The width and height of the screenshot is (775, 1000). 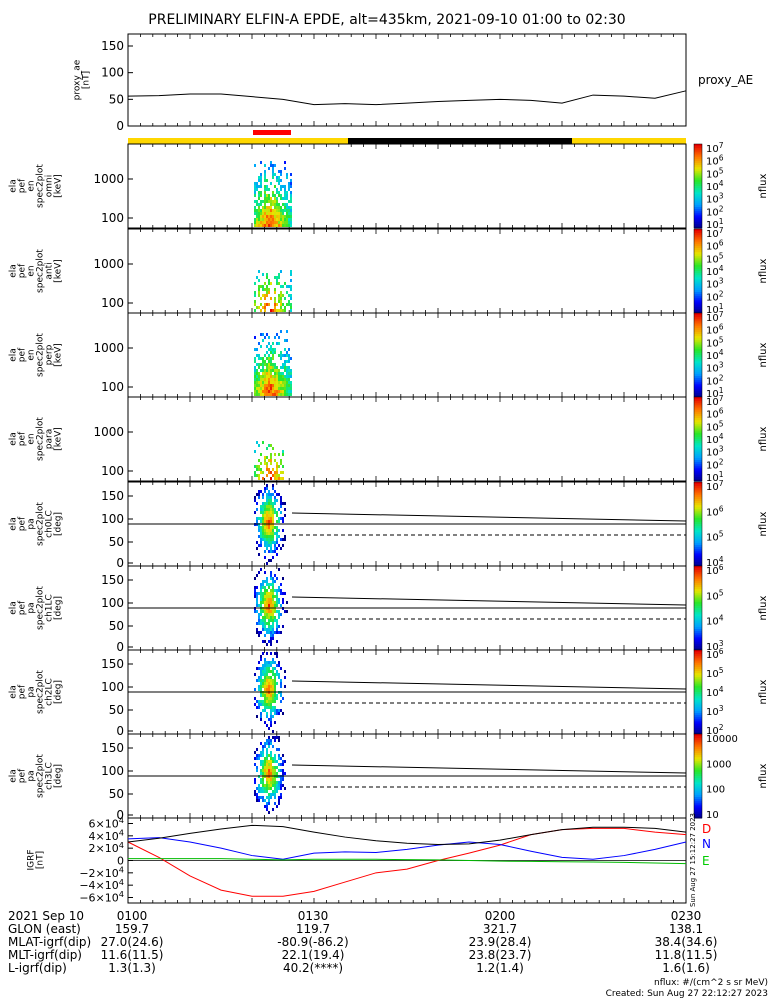 I want to click on y-tick-label: 50, so click(x=116, y=626).